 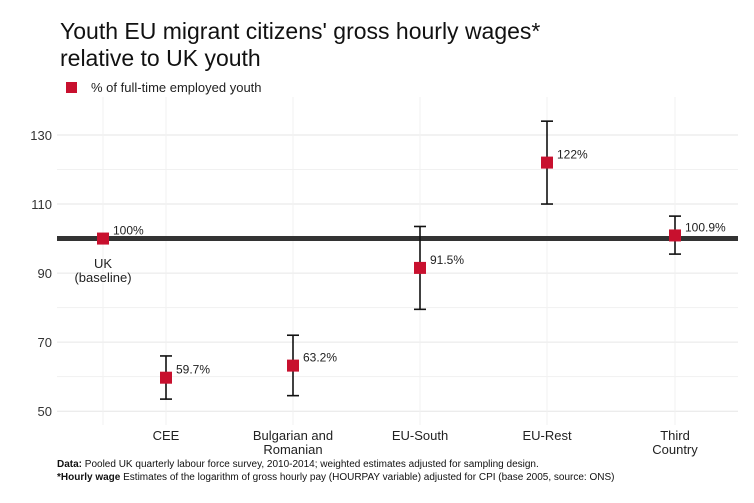 What do you see at coordinates (41, 204) in the screenshot?
I see `y-tick-label: 110` at bounding box center [41, 204].